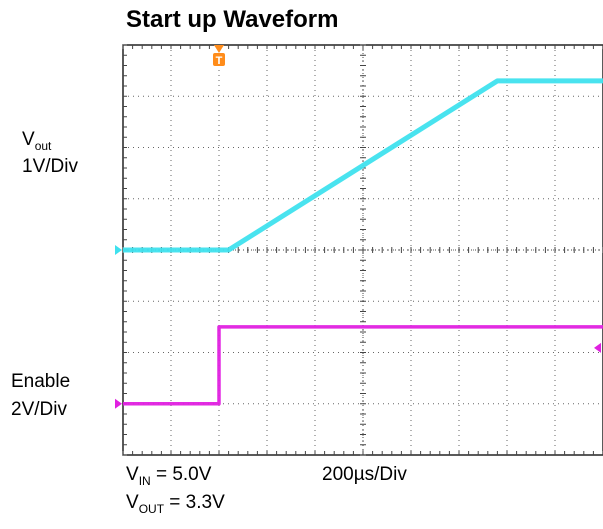 This screenshot has width=603, height=529. Describe the element at coordinates (364, 474) in the screenshot. I see `time-scale-label: 200µs/Div` at that location.